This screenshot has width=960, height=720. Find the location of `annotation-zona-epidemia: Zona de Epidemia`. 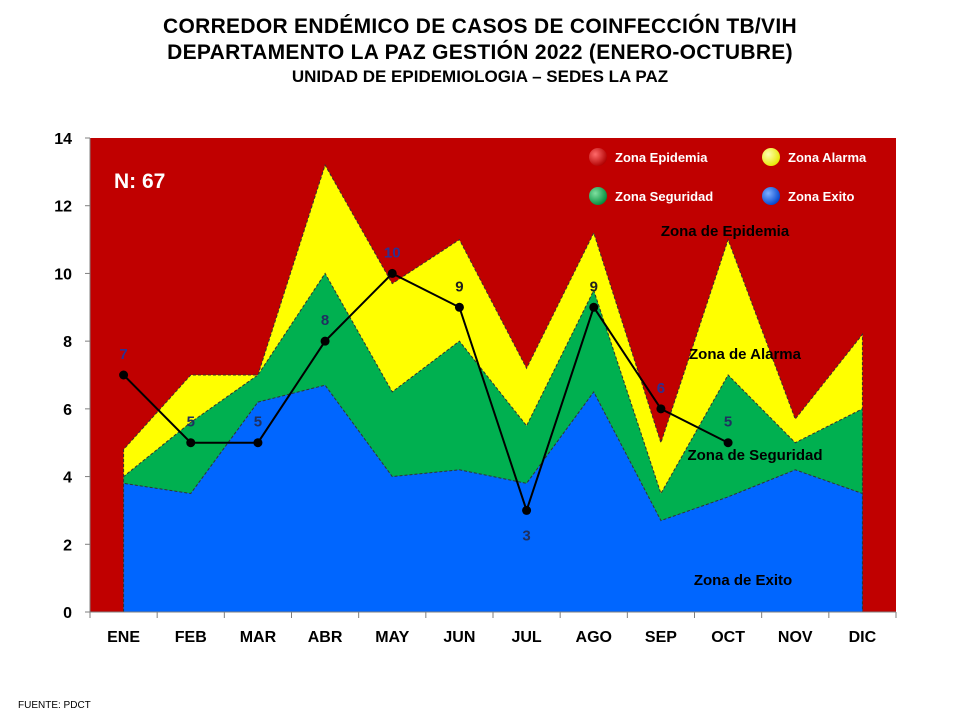

annotation-zona-epidemia: Zona de Epidemia is located at coordinates (725, 231).